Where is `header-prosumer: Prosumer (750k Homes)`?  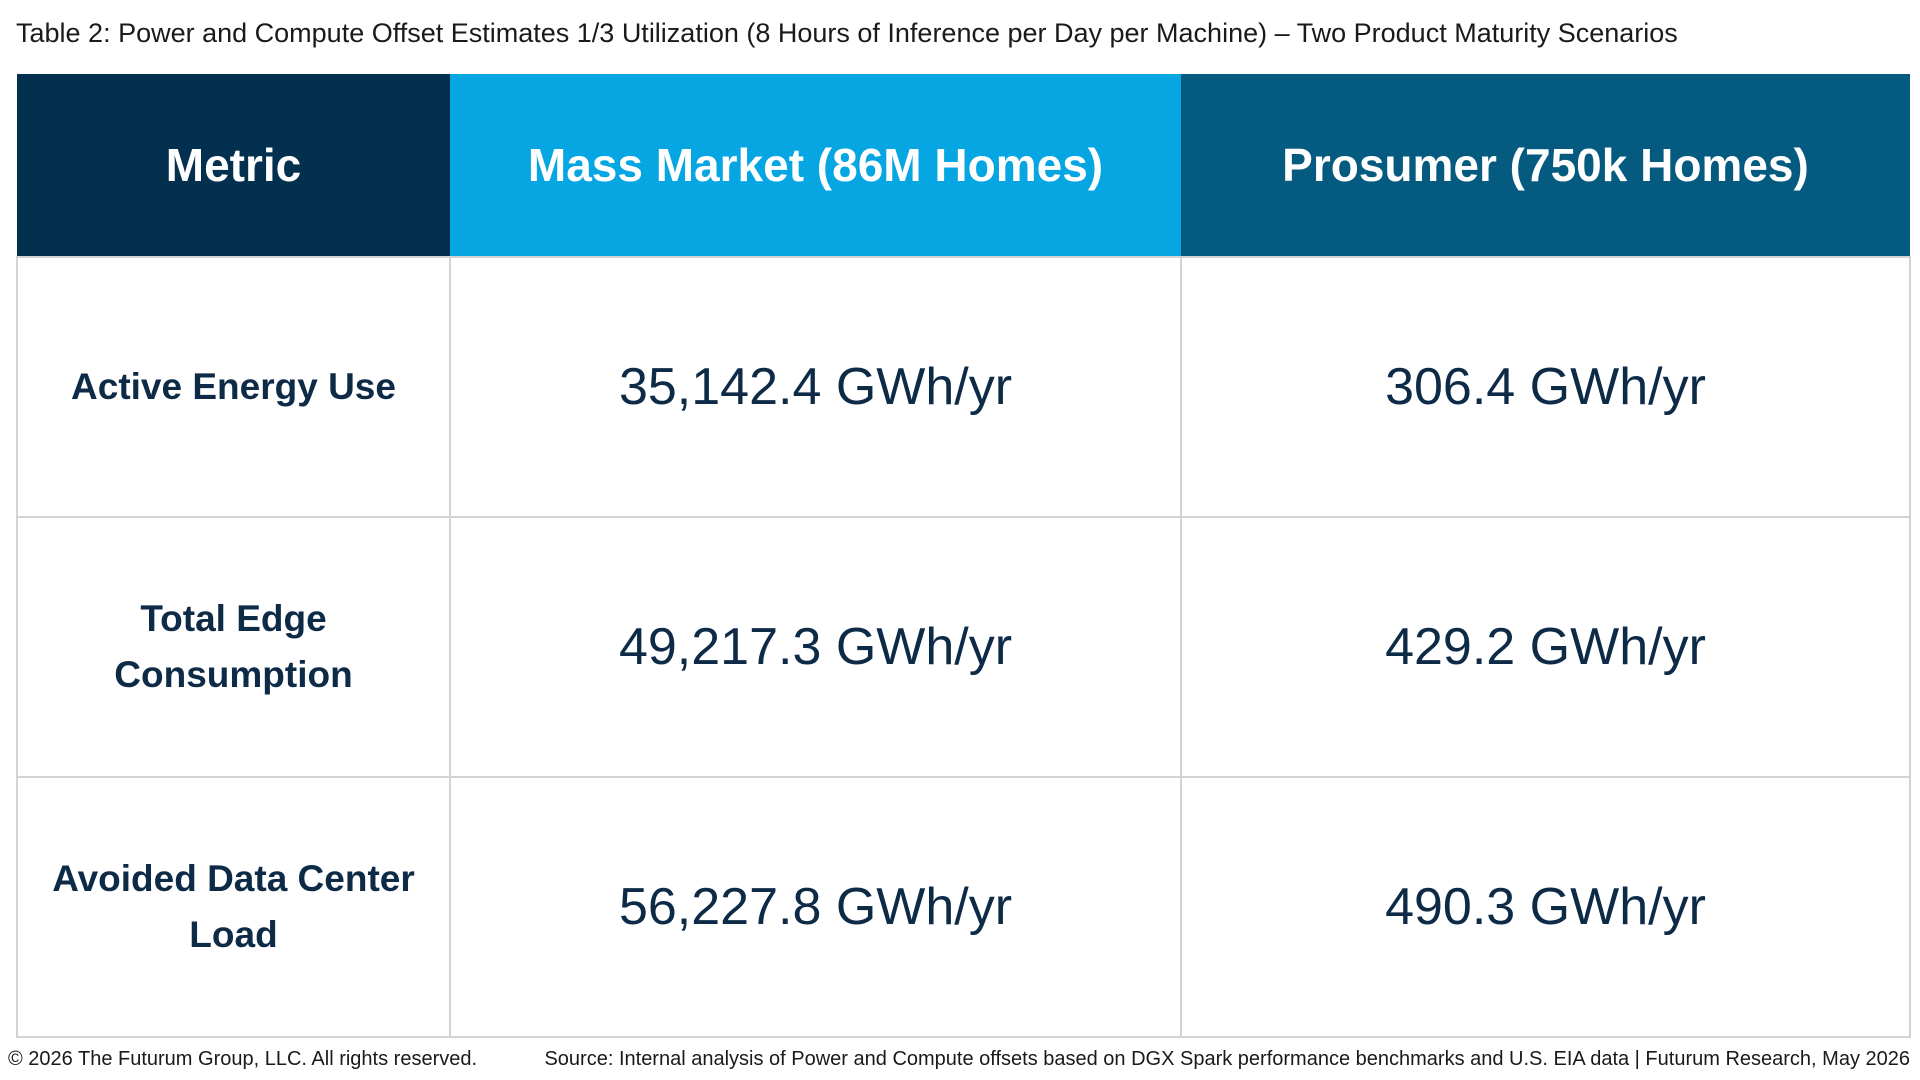
header-prosumer: Prosumer (750k Homes) is located at coordinates (1545, 165).